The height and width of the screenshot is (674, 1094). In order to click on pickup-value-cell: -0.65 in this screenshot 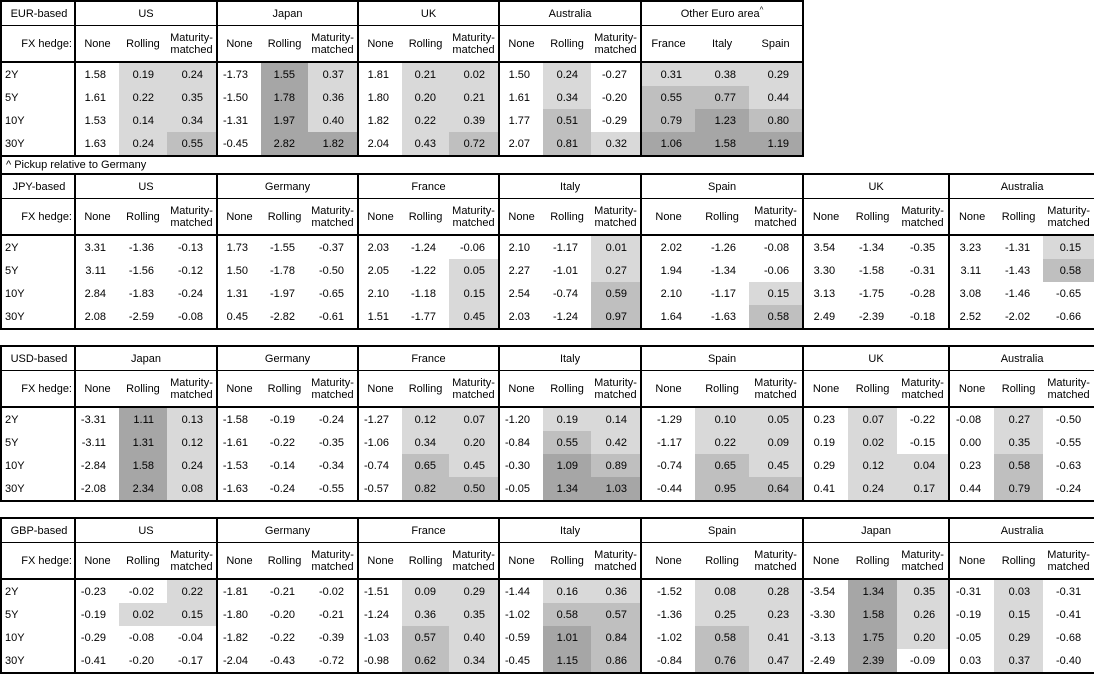, I will do `click(1069, 293)`.